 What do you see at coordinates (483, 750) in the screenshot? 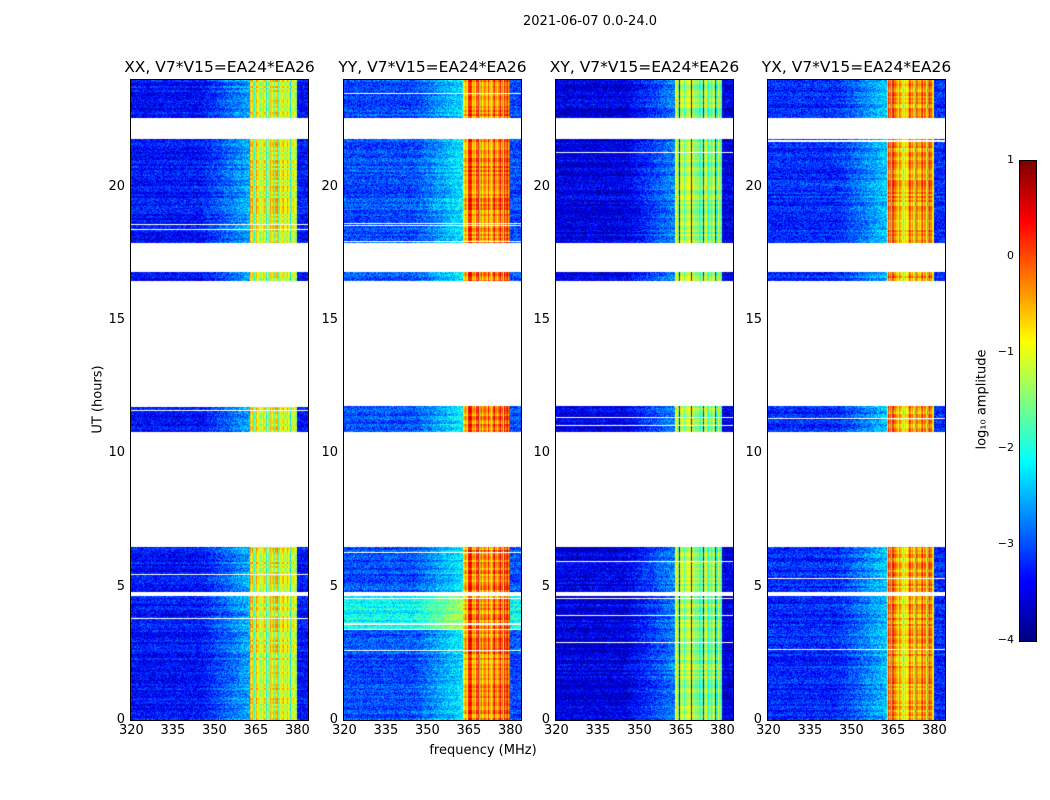
I see `x-axis-label: frequency (MHz)` at bounding box center [483, 750].